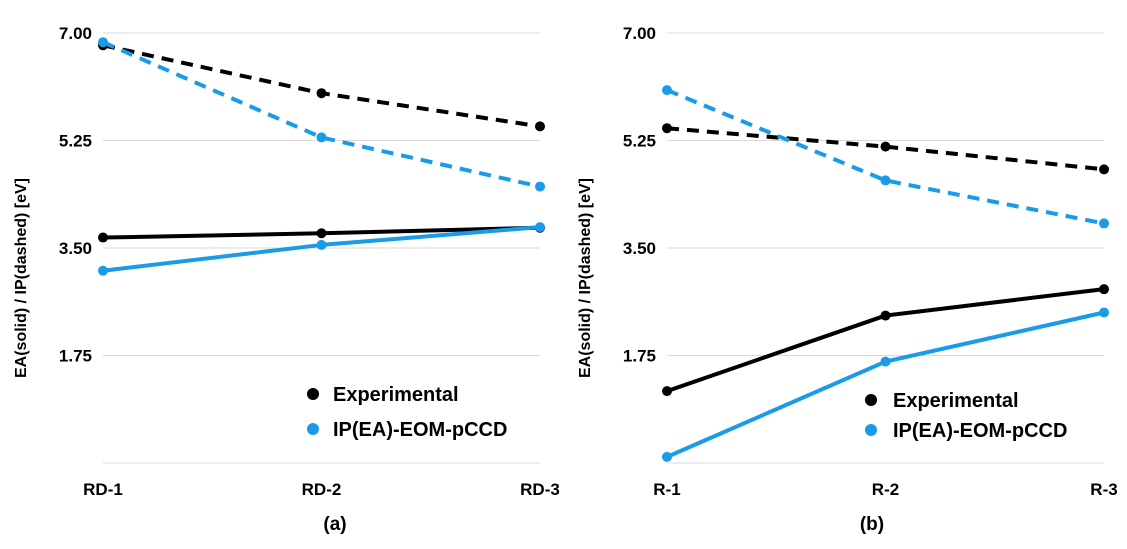 The image size is (1127, 549). I want to click on series-line-ea-experimental, so click(885, 340).